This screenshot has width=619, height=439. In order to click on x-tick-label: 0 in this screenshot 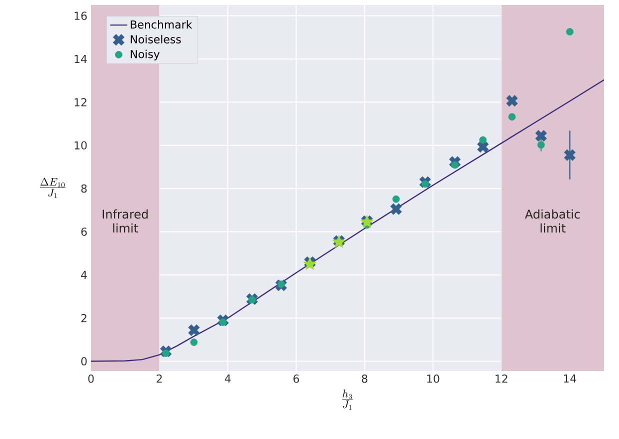, I will do `click(91, 378)`.